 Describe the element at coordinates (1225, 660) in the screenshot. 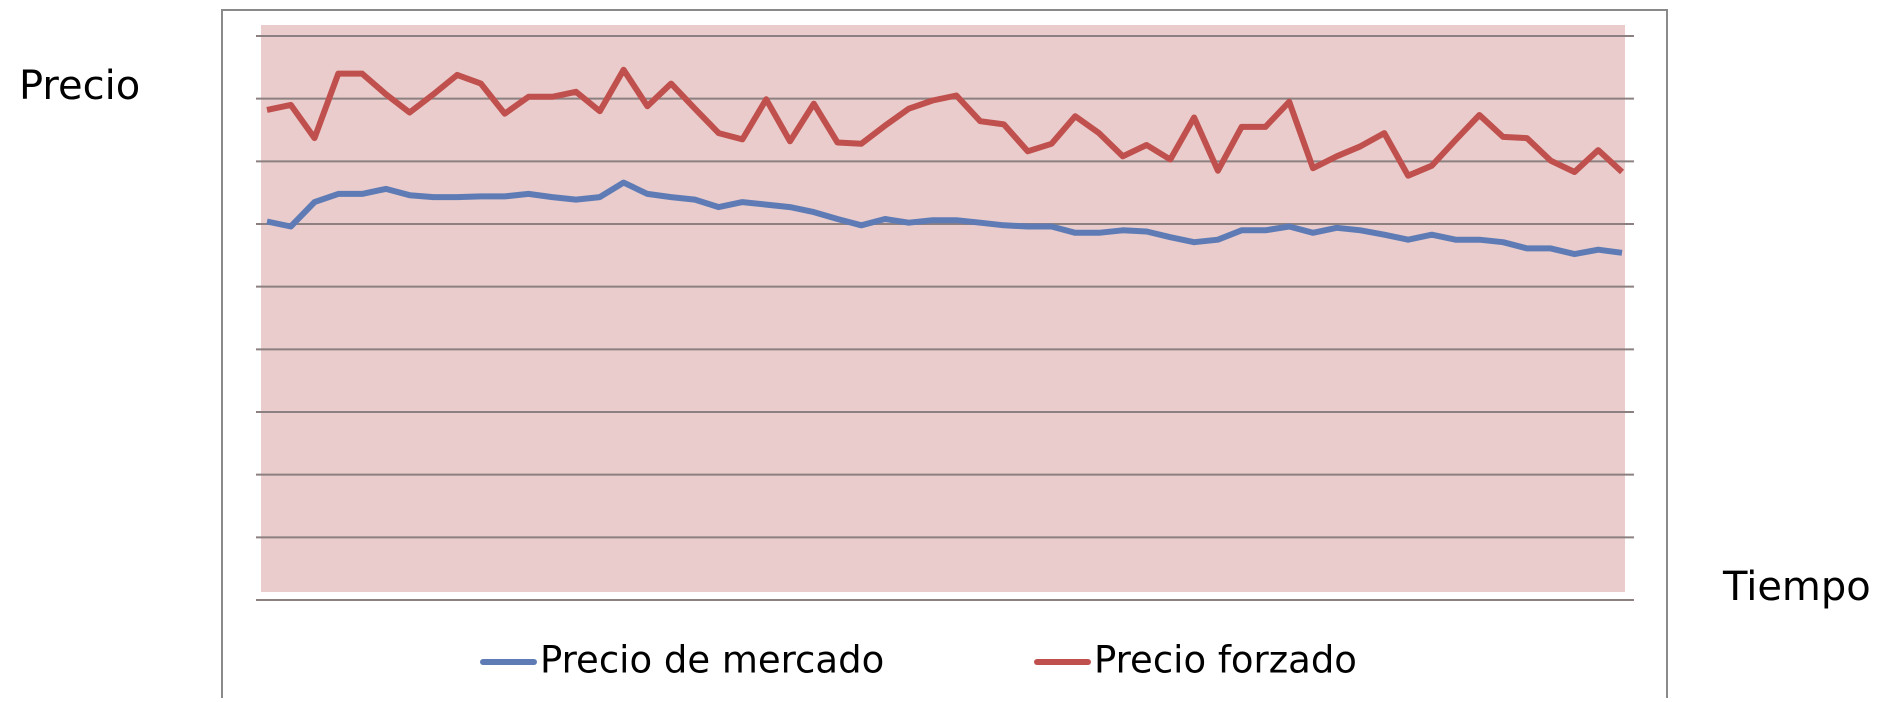

I see `legend-label: Precio forzado` at that location.